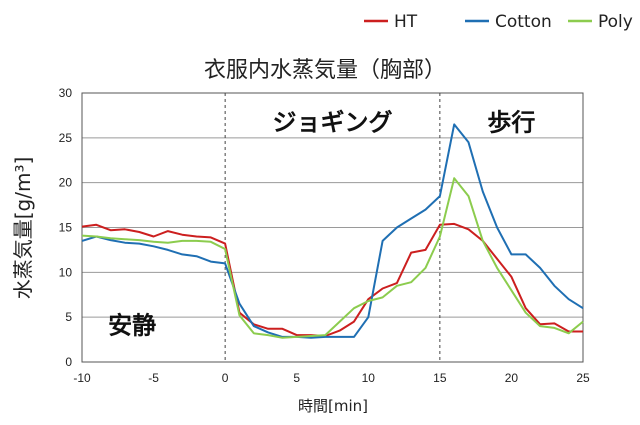 This screenshot has height=425, width=640. I want to click on y-tick-label: 5, so click(68, 317).